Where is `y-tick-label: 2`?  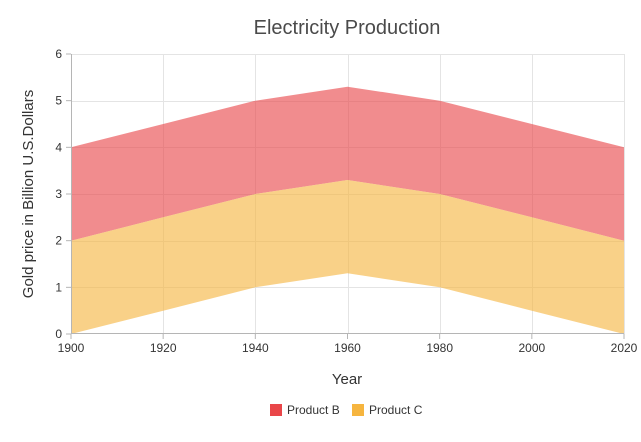
y-tick-label: 2 is located at coordinates (58, 241).